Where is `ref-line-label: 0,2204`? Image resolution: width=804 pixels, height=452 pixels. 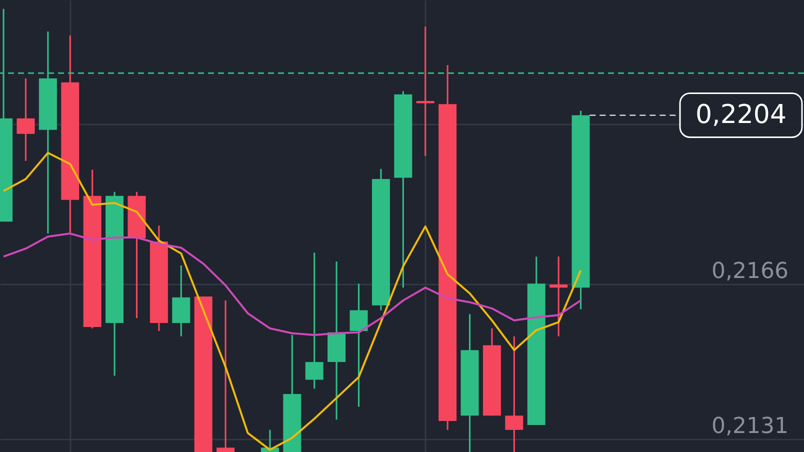
ref-line-label: 0,2204 is located at coordinates (741, 115).